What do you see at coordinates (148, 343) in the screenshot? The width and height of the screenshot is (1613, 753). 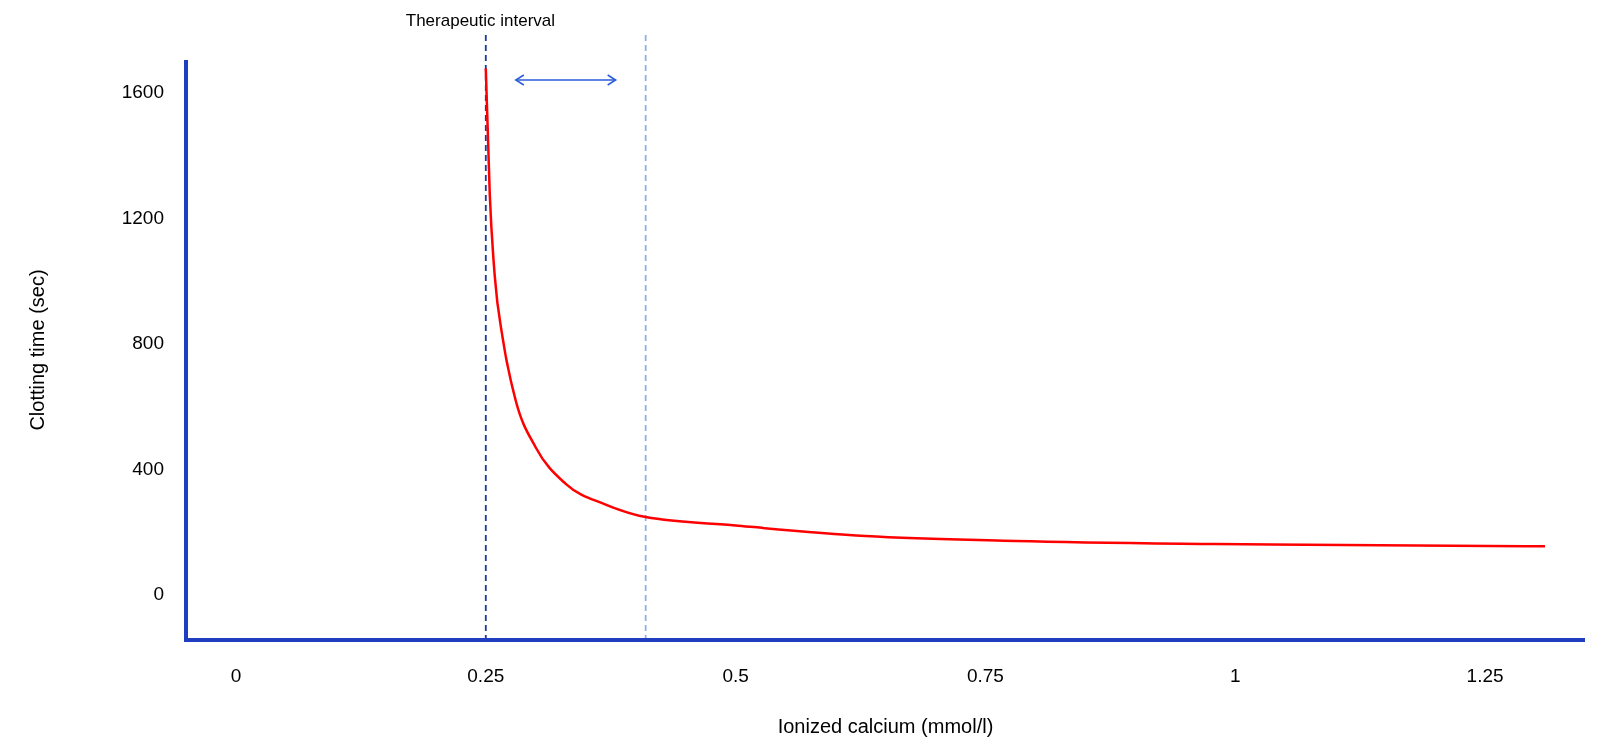 I see `y-tick-label: 800` at bounding box center [148, 343].